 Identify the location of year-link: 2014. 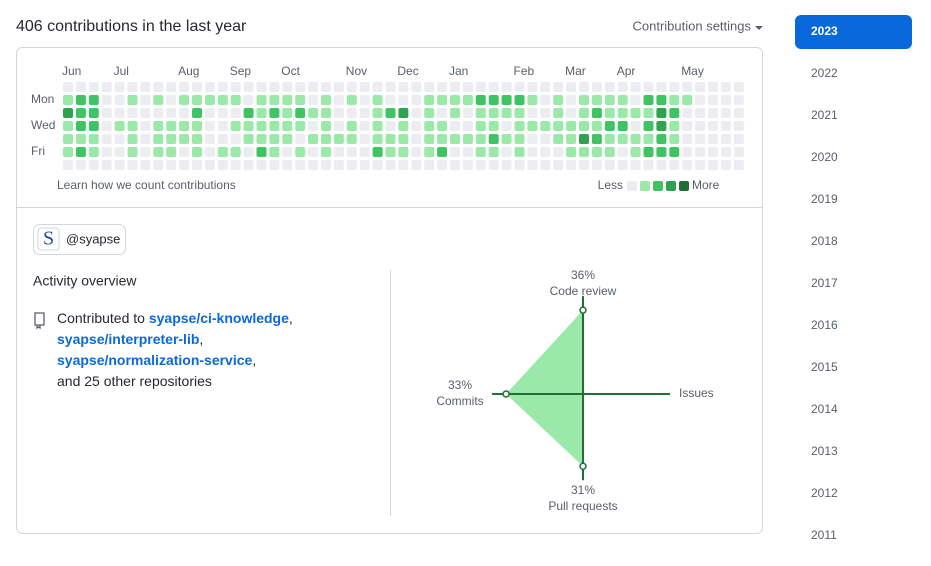
(824, 409).